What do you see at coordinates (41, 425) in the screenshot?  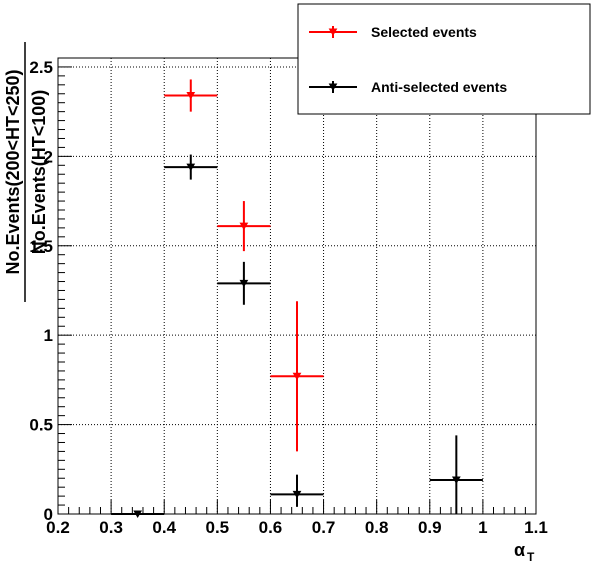 I see `y-tick-label: 0.5` at bounding box center [41, 425].